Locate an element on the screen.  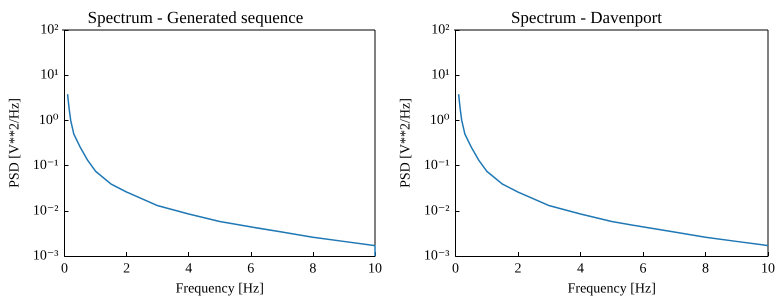
chart-title: Spectrum - Davenport is located at coordinates (586, 17).